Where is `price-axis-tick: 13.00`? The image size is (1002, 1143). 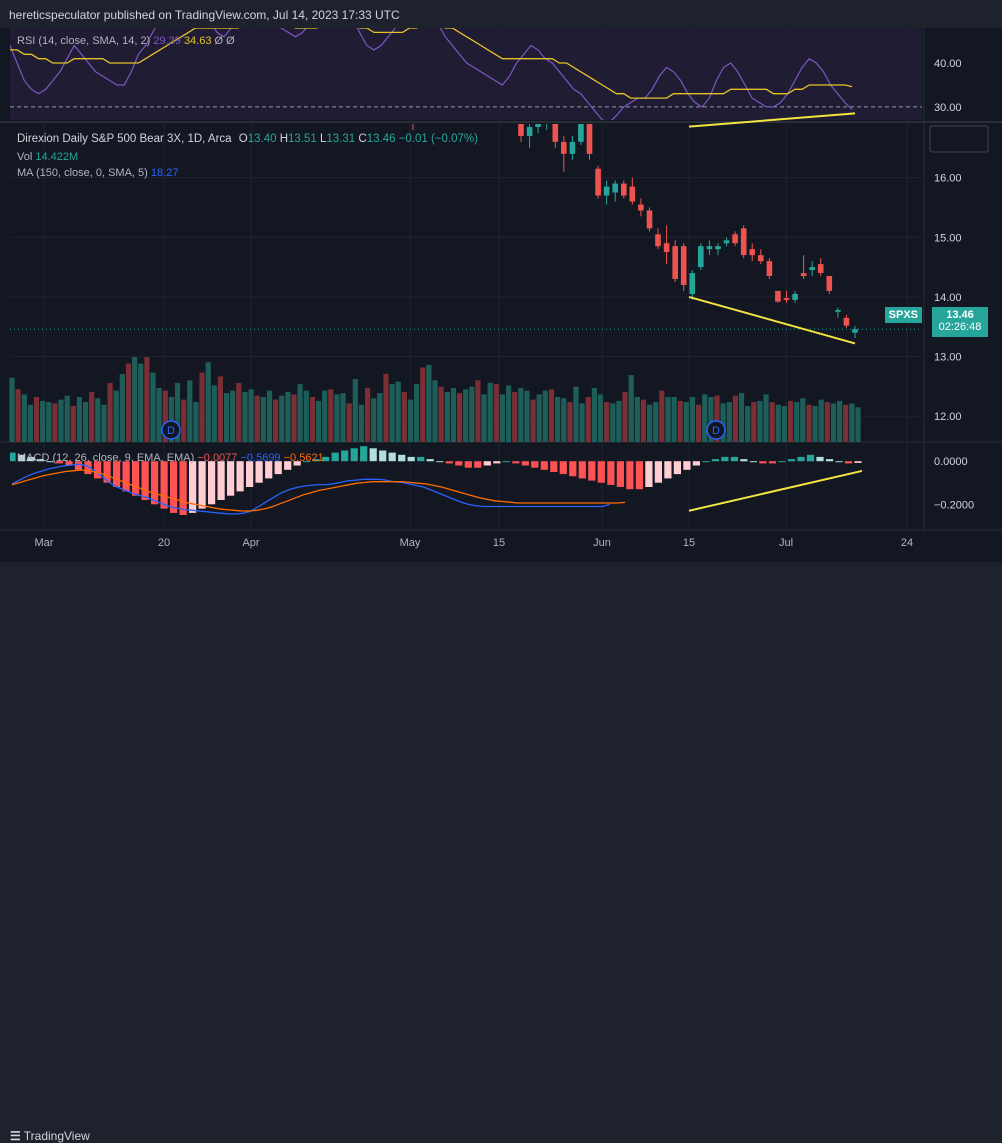
price-axis-tick: 13.00 is located at coordinates (948, 358).